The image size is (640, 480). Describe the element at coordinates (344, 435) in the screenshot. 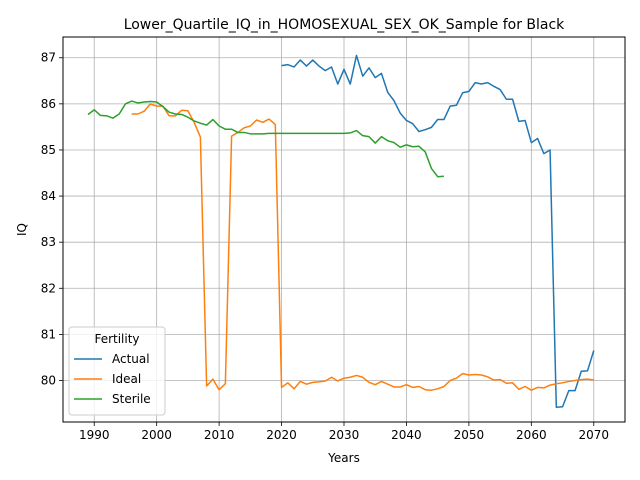

I see `x-tick-label: 2030` at that location.